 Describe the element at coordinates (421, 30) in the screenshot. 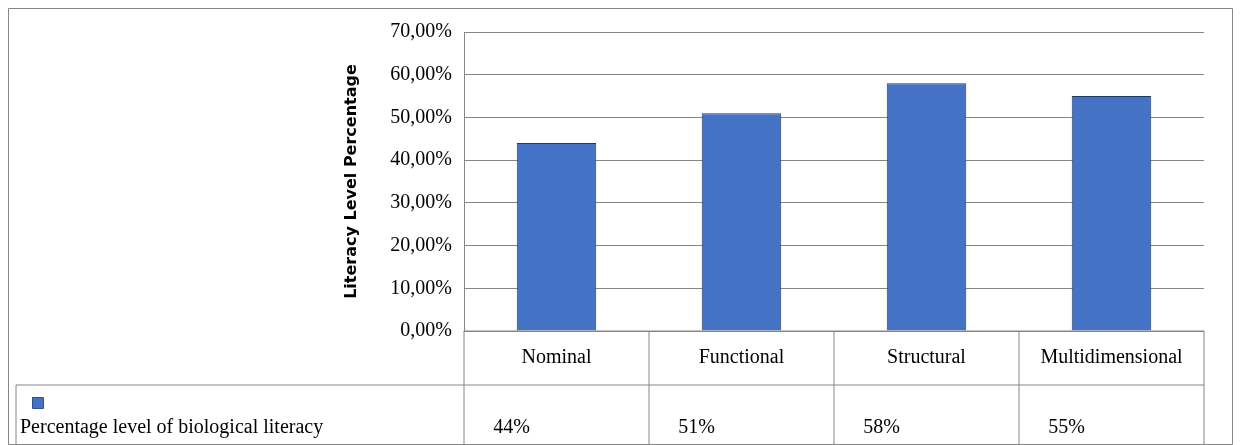

I see `y-tick-label: 70,00%` at that location.